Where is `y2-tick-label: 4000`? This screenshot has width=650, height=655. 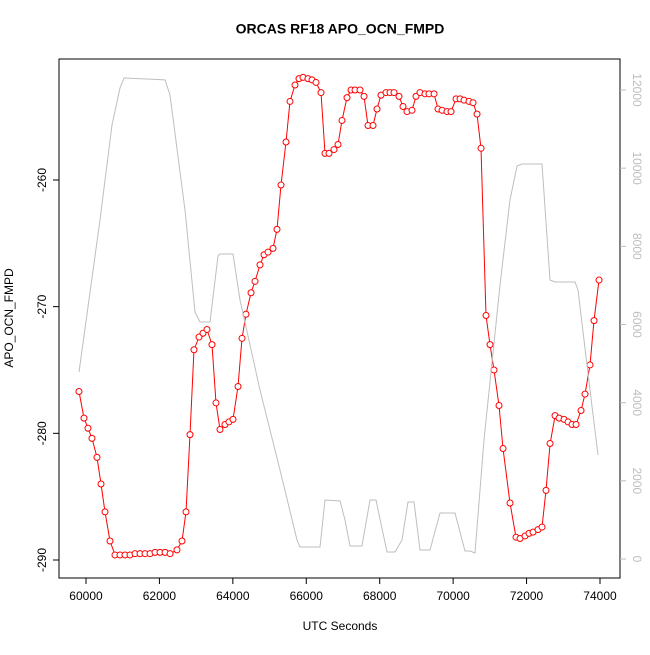 y2-tick-label: 4000 is located at coordinates (637, 402).